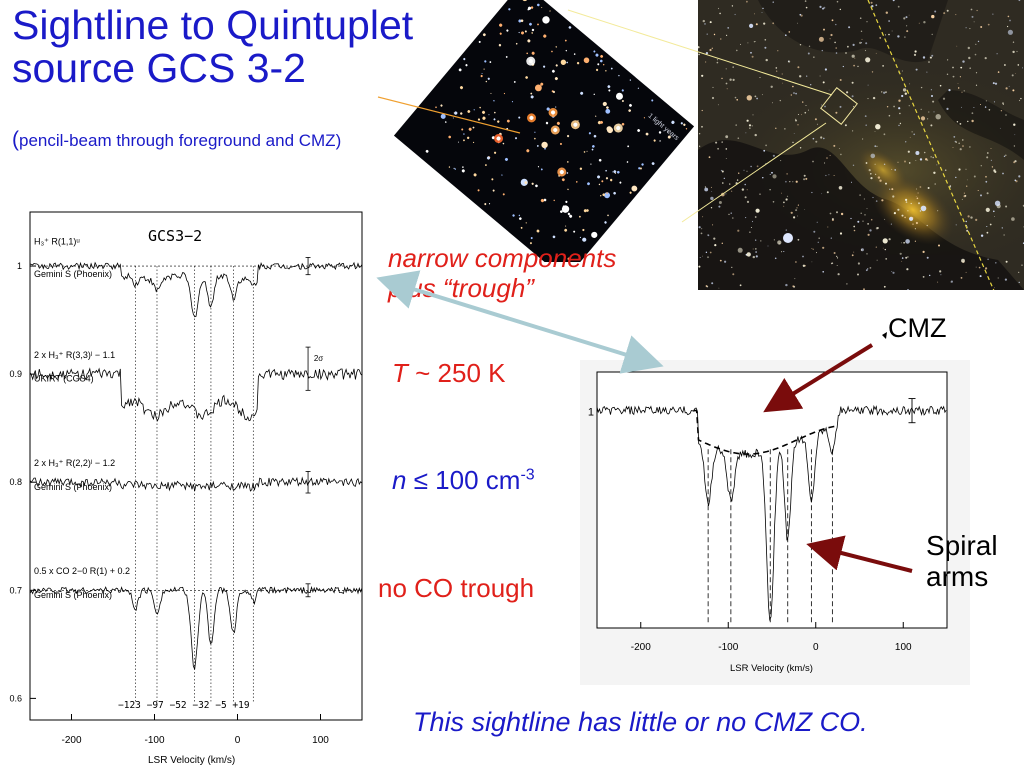 The image size is (1024, 768). What do you see at coordinates (71, 740) in the screenshot?
I see `x-tick-label: -200` at bounding box center [71, 740].